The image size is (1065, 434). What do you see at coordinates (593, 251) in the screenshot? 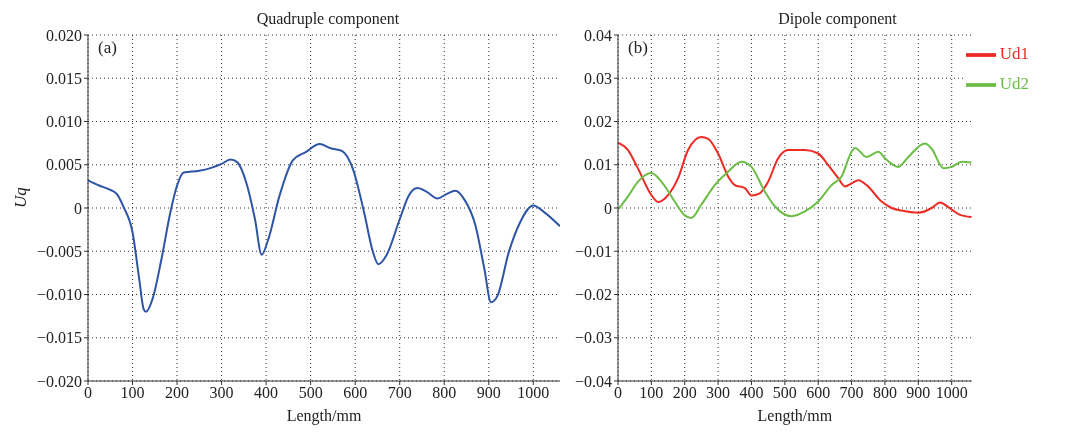
I see `y-tick-label: −0.01` at bounding box center [593, 251].